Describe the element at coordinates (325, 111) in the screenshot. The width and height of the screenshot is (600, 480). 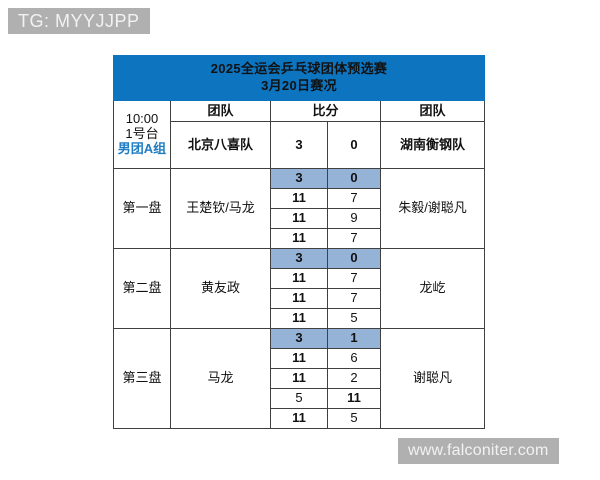
I see `header-score: 比分` at that location.